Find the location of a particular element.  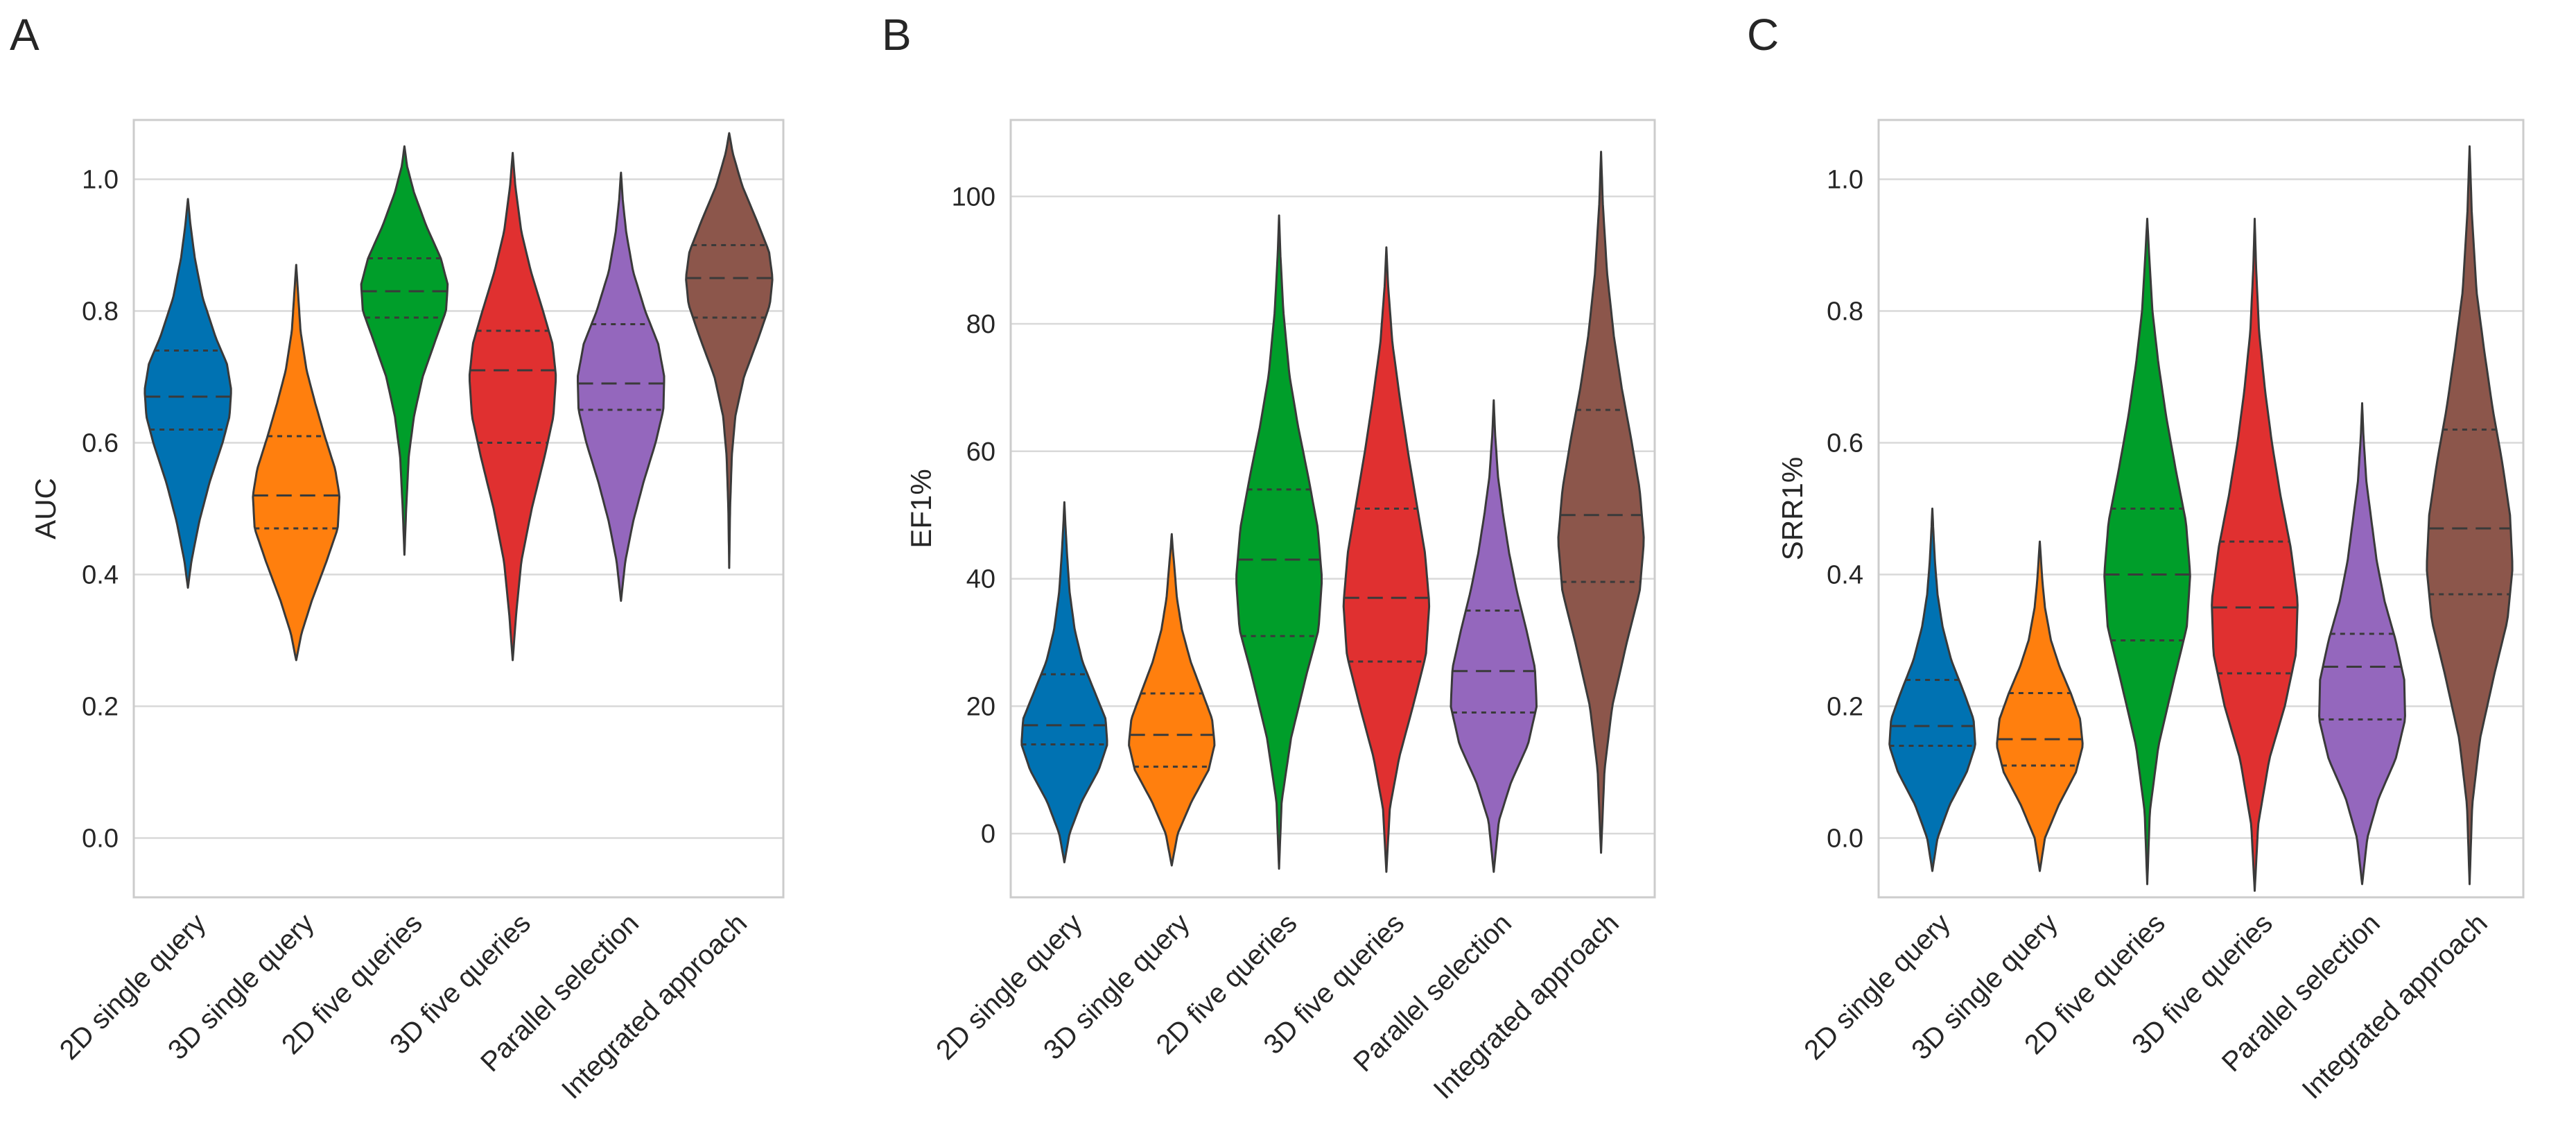

panel-letter: C is located at coordinates (1763, 35).